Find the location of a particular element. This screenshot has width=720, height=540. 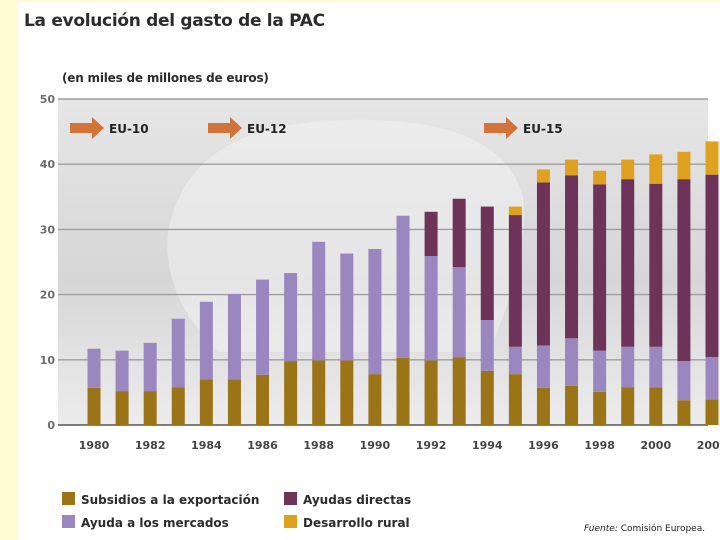

x-tick-label: 2002 is located at coordinates (708, 445).